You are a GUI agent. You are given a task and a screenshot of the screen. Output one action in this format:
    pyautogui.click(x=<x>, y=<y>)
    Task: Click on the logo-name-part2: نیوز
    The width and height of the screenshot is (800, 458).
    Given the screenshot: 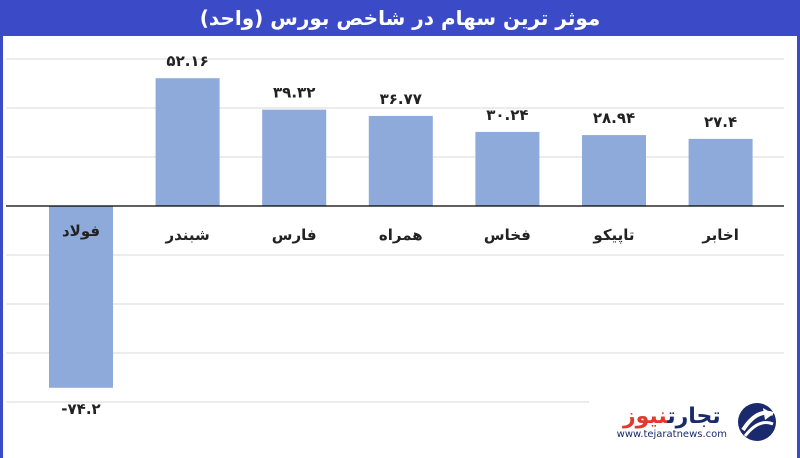 What is the action you would take?
    pyautogui.click(x=645, y=416)
    